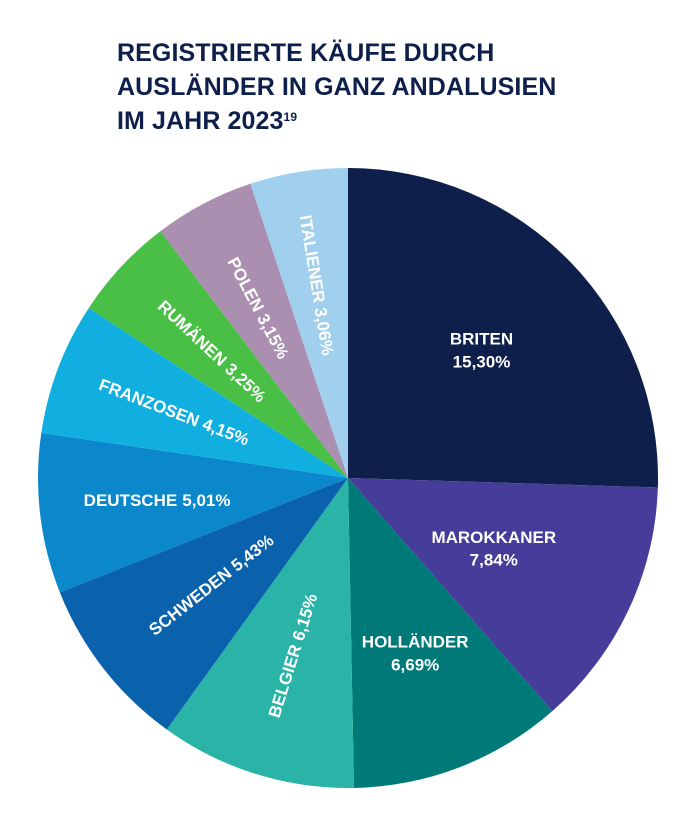 This screenshot has width=700, height=840. What do you see at coordinates (299, 323) in the screenshot?
I see `pie-slice-italiener` at bounding box center [299, 323].